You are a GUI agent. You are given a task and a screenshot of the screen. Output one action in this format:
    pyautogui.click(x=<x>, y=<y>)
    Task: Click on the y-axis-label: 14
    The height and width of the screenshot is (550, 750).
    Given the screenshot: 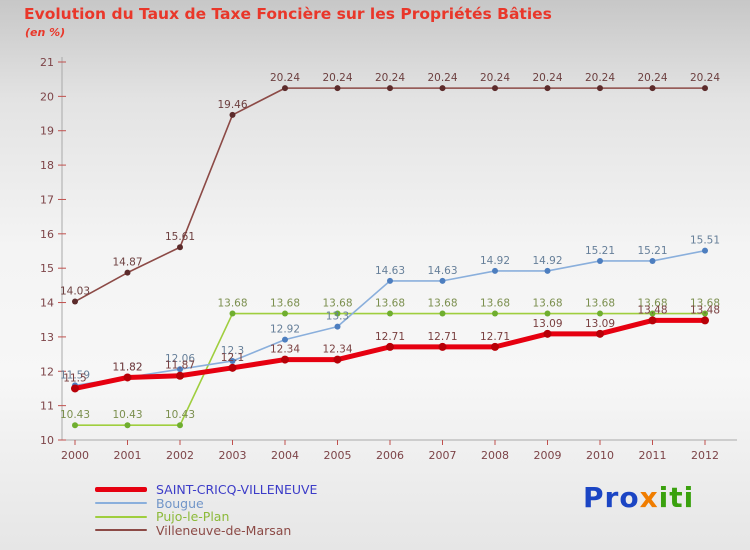 What is the action you would take?
    pyautogui.click(x=47, y=303)
    